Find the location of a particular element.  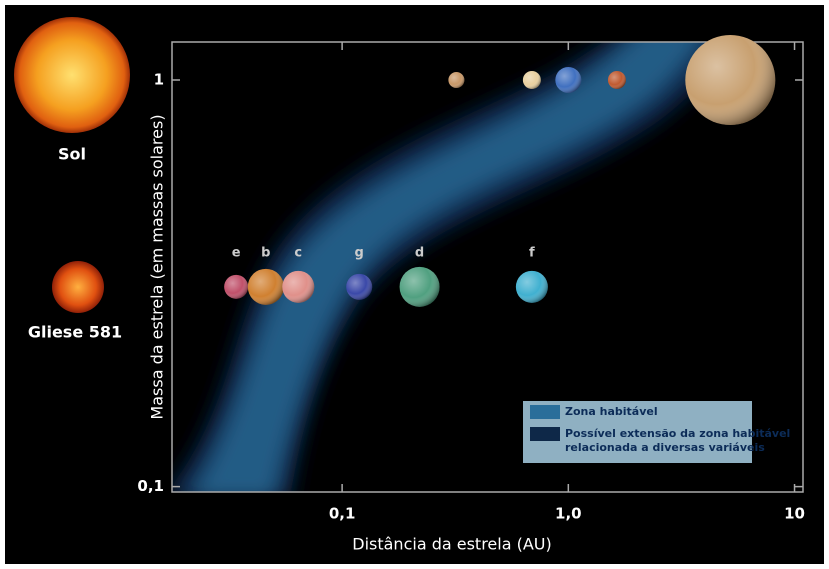

star-label: Gliese 581 is located at coordinates (75, 332).